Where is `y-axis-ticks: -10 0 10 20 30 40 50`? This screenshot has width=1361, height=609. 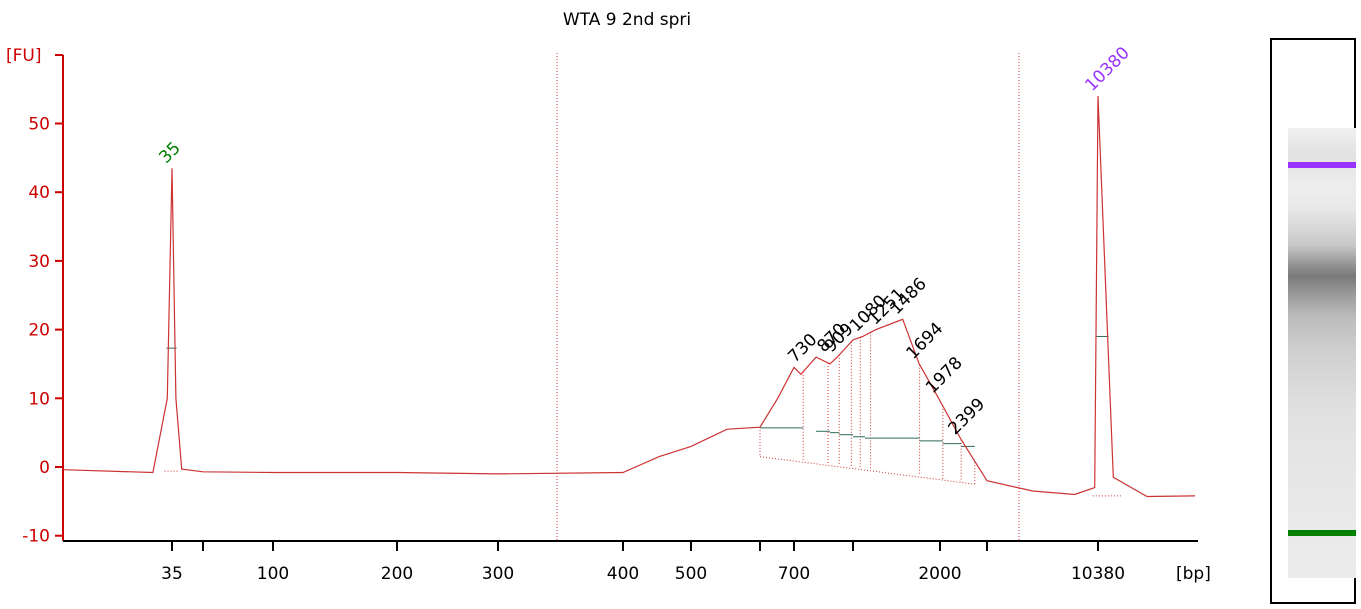
y-axis-ticks: -10 0 10 20 30 40 50 is located at coordinates (42, 300).